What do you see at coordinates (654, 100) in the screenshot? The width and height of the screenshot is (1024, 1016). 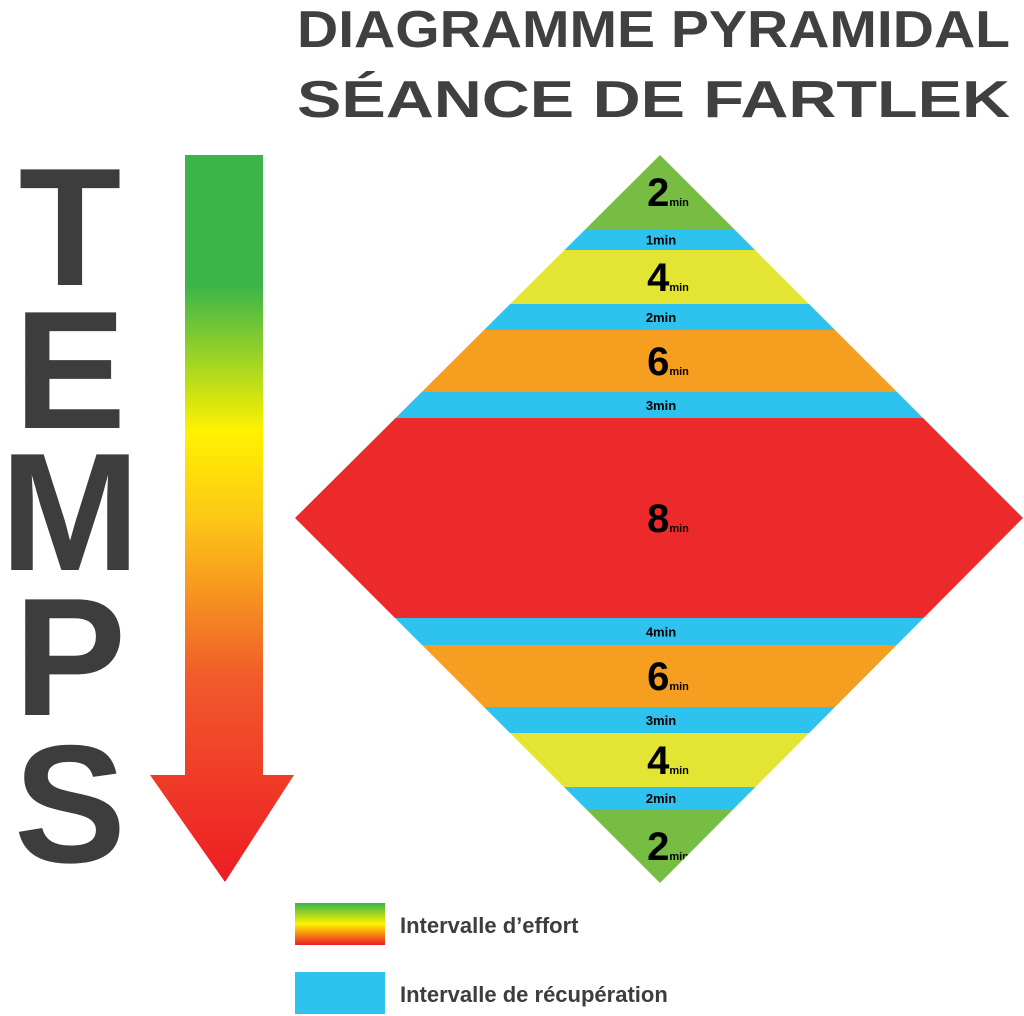 I see `title-line: SÉANCE DE FARTLEK` at bounding box center [654, 100].